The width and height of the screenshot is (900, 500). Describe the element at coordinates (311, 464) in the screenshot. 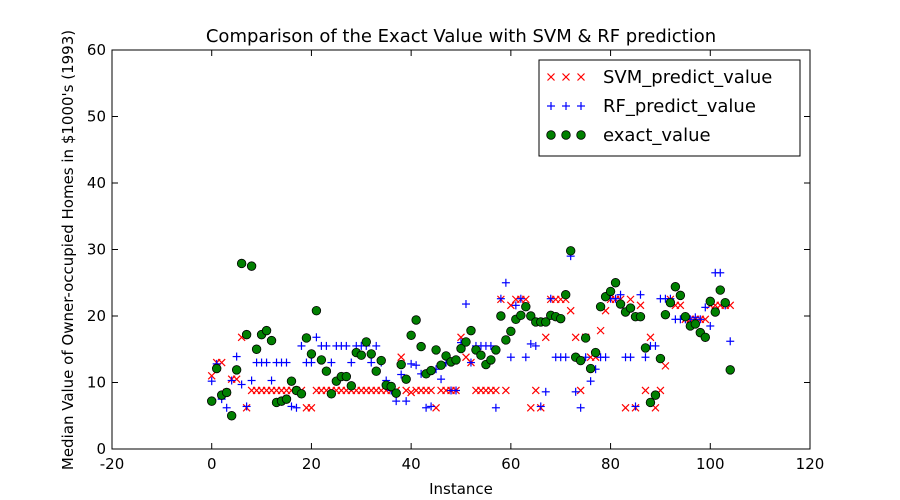

I see `x-tick-label: 20` at that location.